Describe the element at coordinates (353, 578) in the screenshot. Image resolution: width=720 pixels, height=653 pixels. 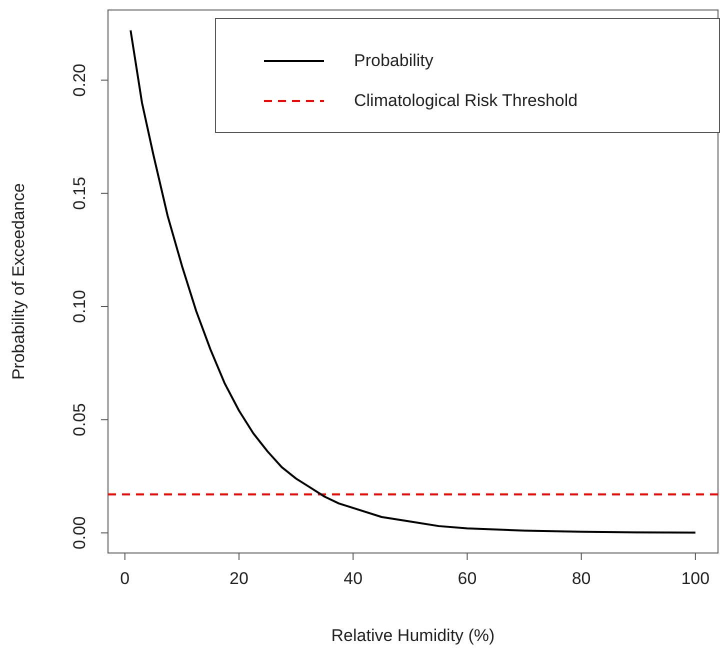
I see `x-tick-label: 40` at that location.